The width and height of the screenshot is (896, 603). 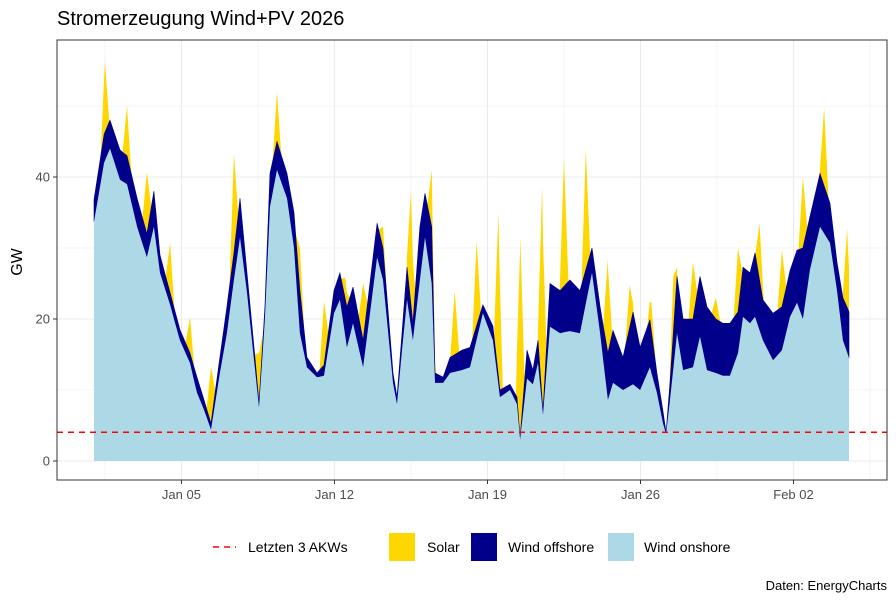 I want to click on x-tick-label: Jan 05, so click(x=181, y=494).